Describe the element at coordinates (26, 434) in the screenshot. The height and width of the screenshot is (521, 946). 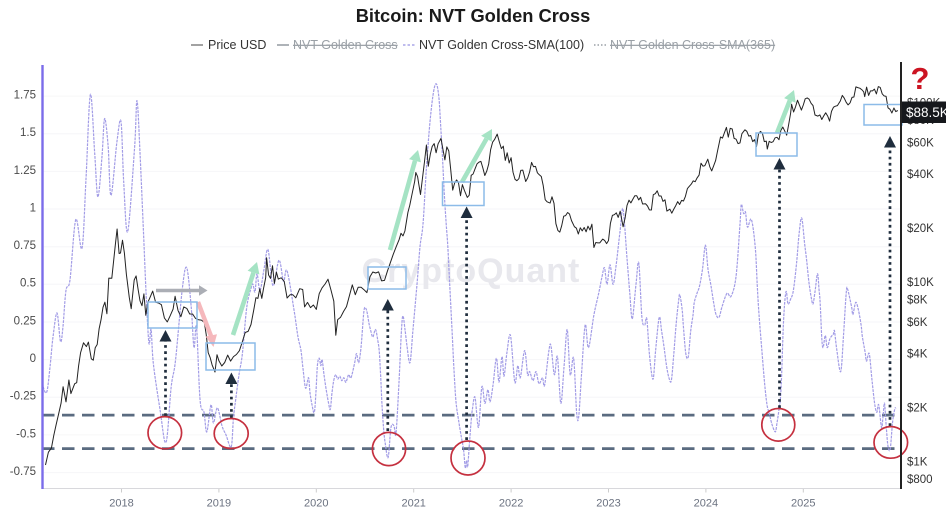
I see `svg-text: -0.5` at that location.